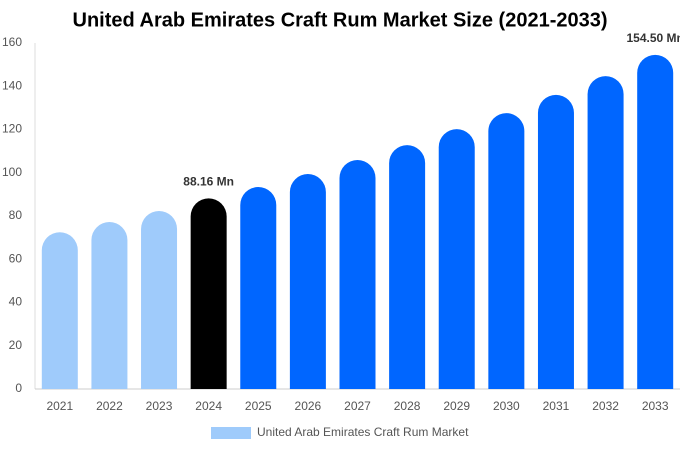 This screenshot has height=450, width=680. I want to click on x-tick-label: 2030, so click(506, 406).